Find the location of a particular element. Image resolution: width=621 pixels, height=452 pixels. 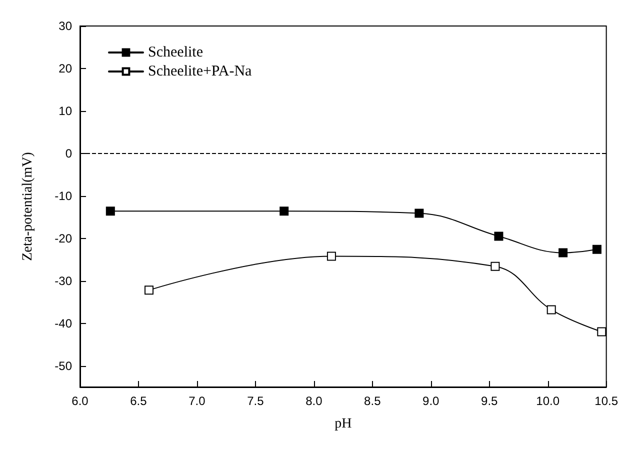

x-tick-label: 10.0 is located at coordinates (548, 401).